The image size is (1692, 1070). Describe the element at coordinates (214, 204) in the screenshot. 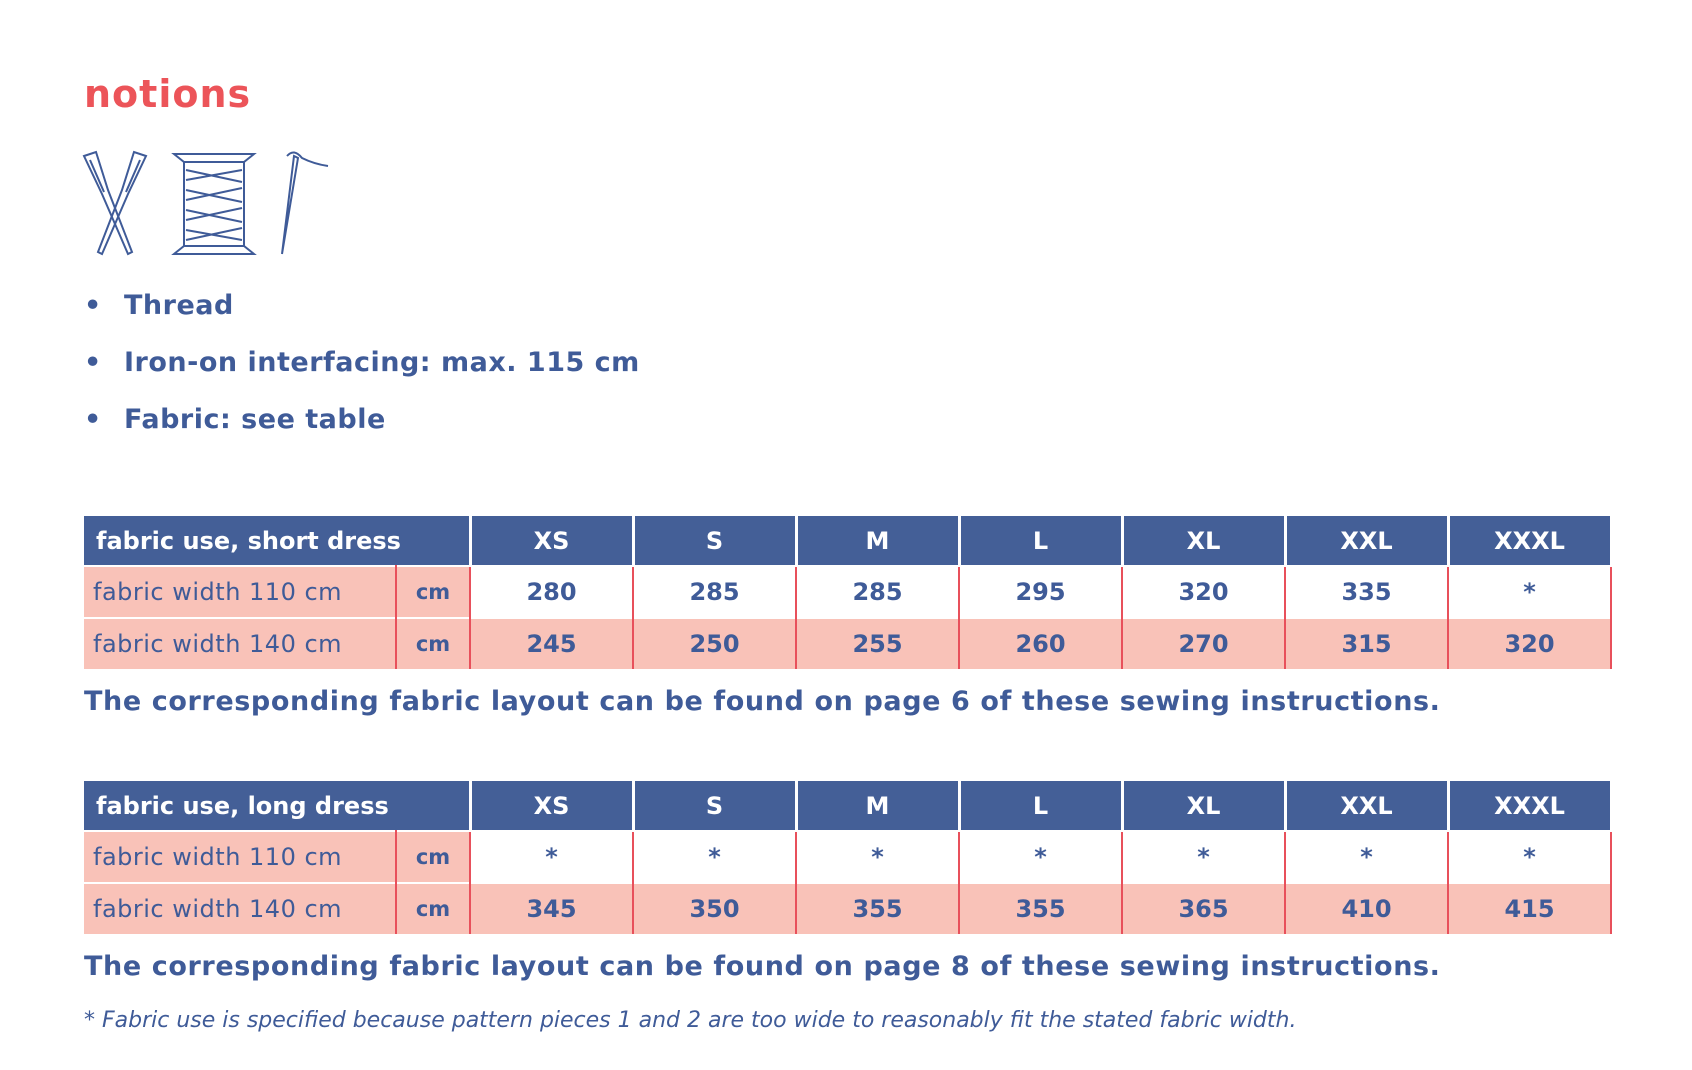

I see `spool-icon` at that location.